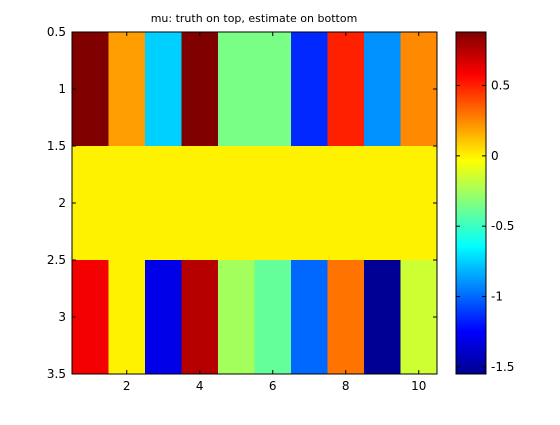 This screenshot has height=425, width=560. What do you see at coordinates (273, 386) in the screenshot?
I see `x-tick-label: 6` at bounding box center [273, 386].